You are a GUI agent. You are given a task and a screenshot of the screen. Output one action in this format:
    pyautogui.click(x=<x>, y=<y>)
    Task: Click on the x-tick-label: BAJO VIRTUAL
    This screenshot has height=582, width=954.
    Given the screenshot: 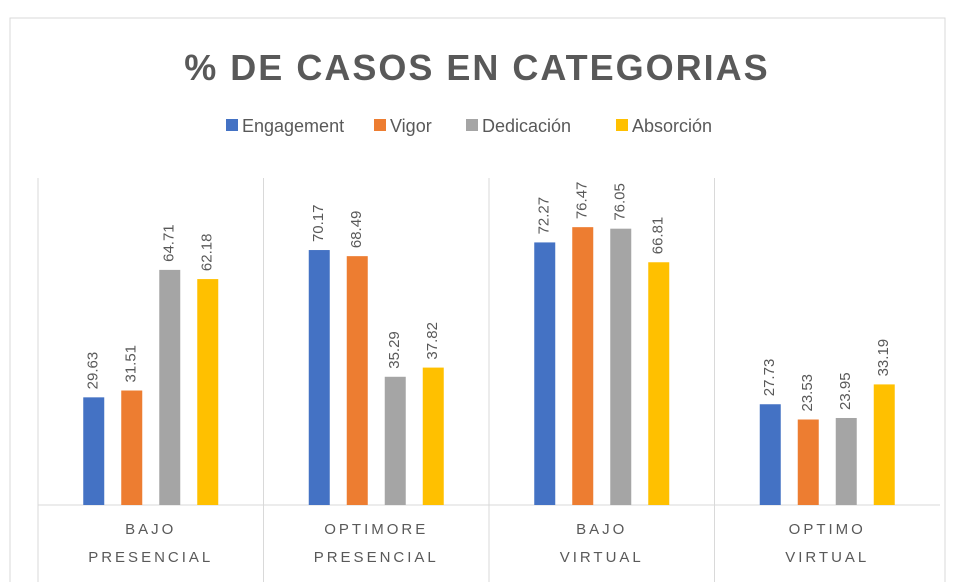 What is the action you would take?
    pyautogui.click(x=602, y=543)
    